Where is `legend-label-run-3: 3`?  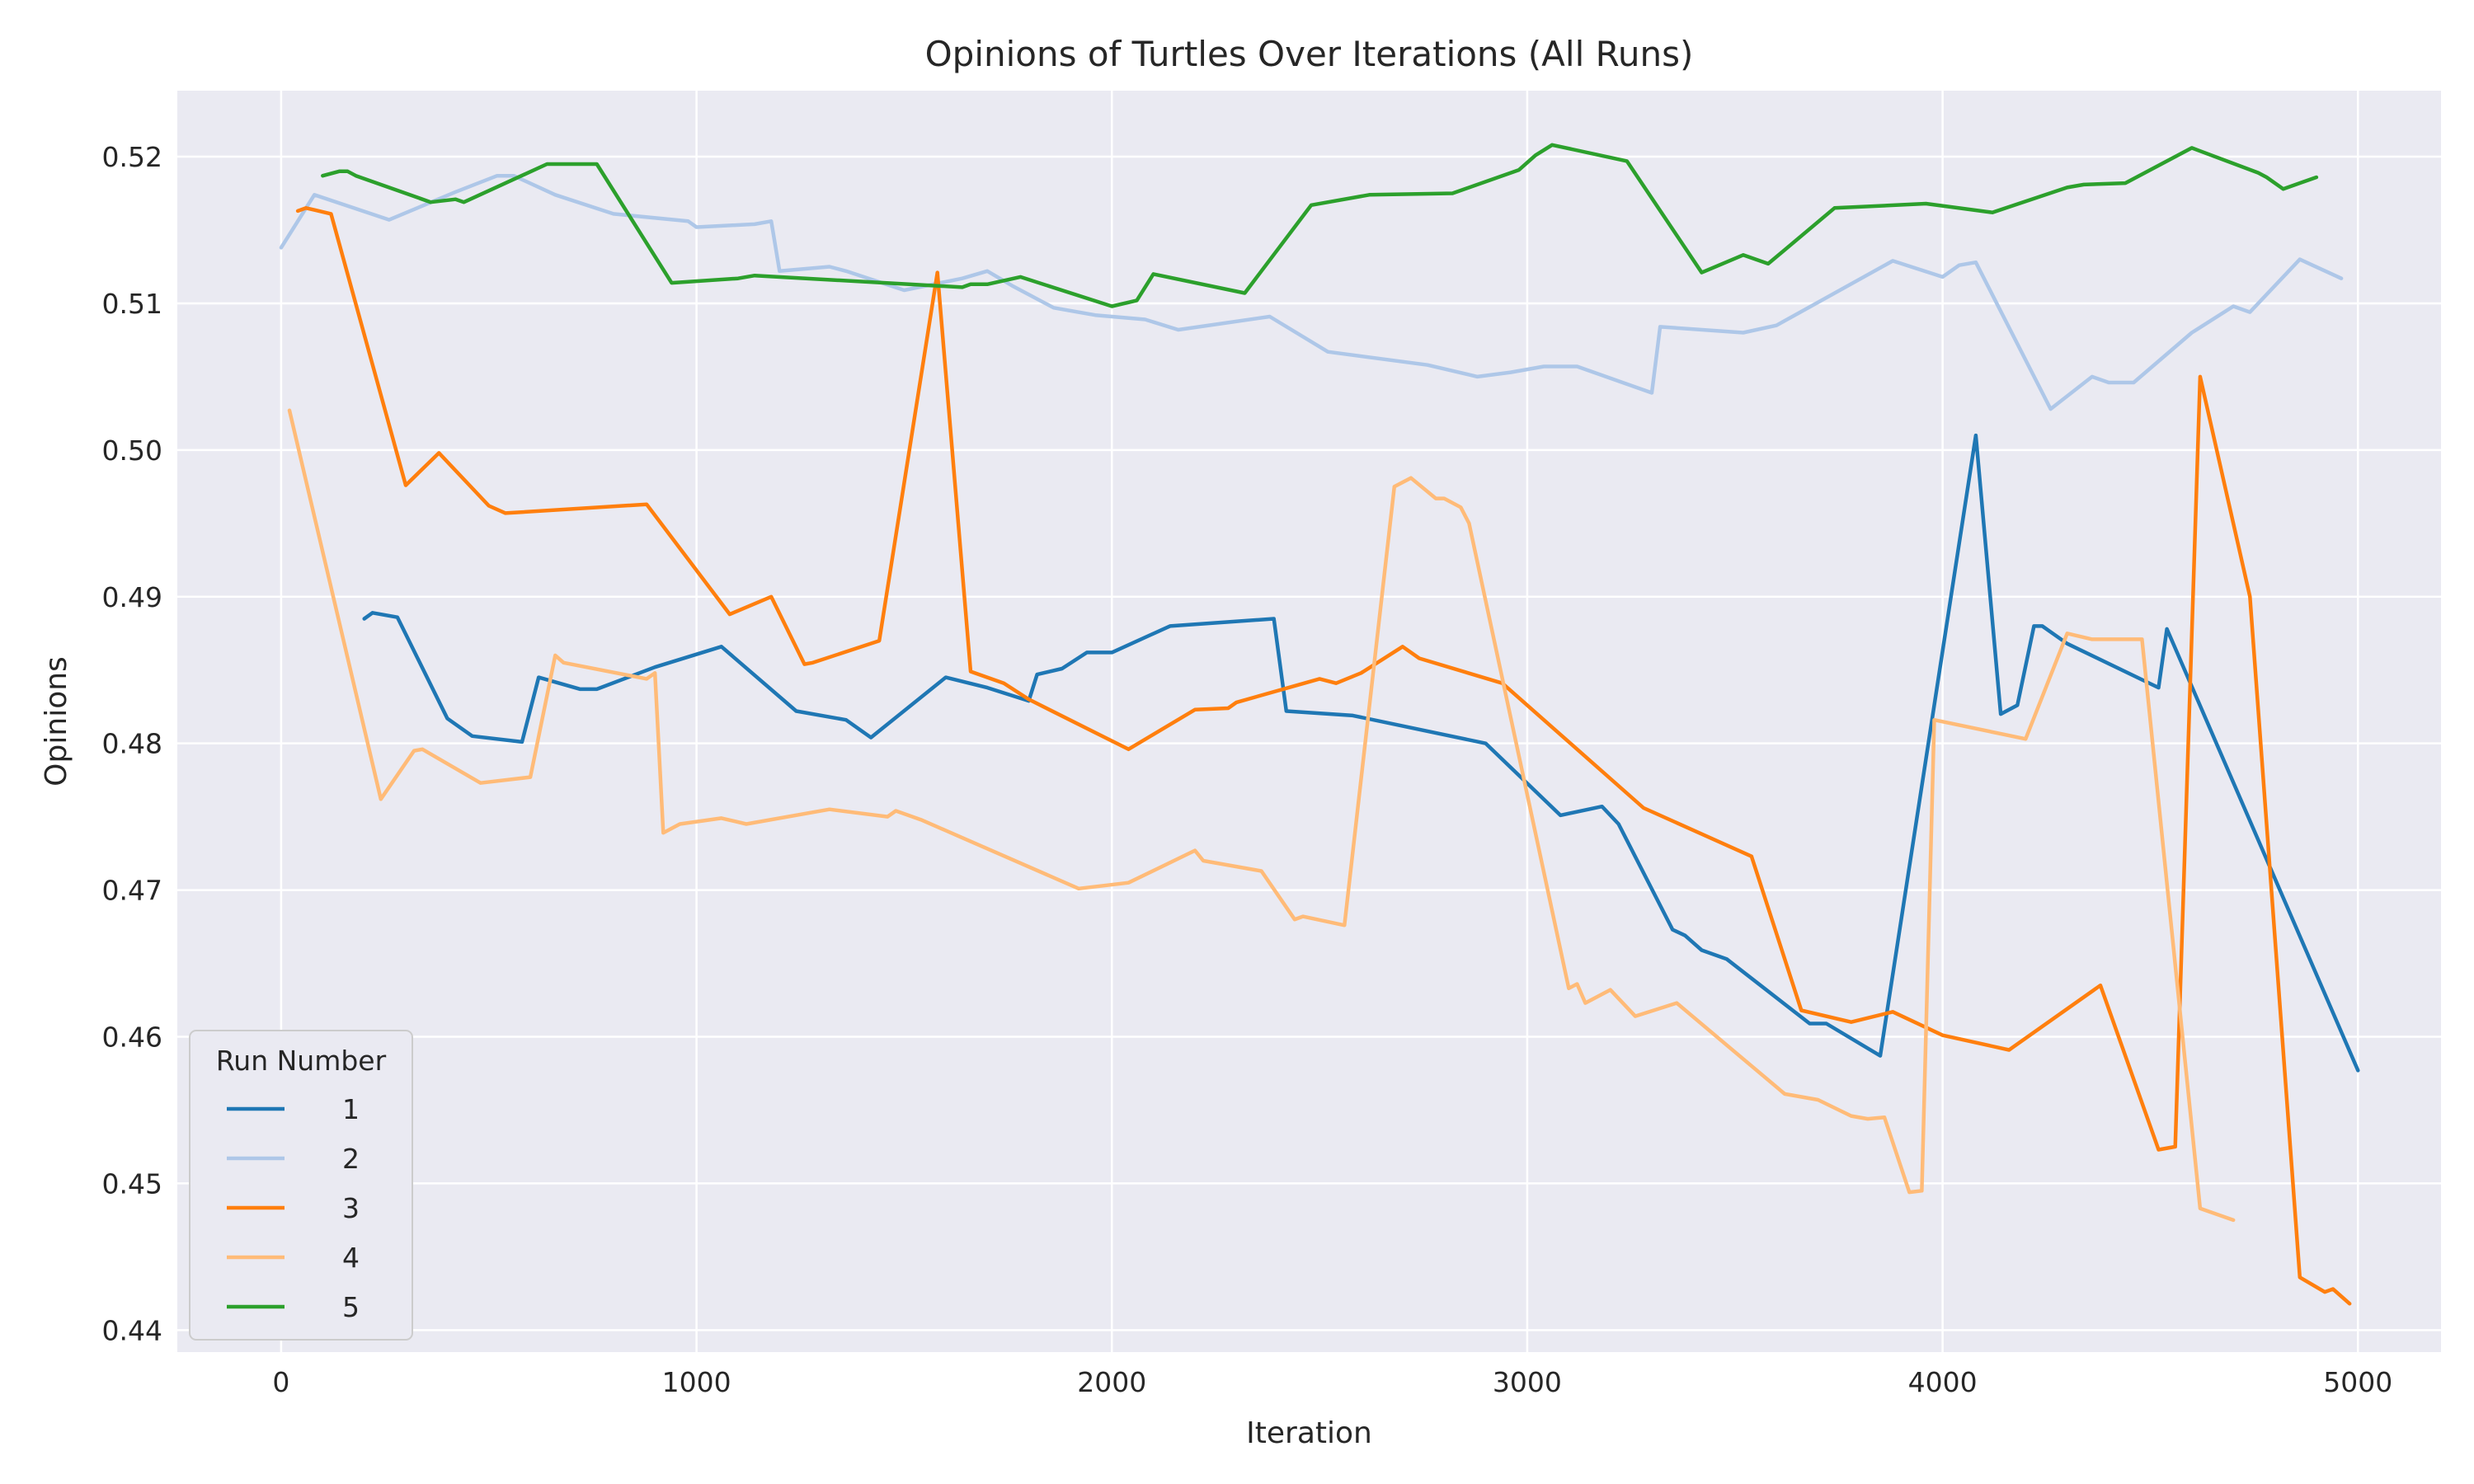
legend-label-run-3: 3 is located at coordinates (351, 1208).